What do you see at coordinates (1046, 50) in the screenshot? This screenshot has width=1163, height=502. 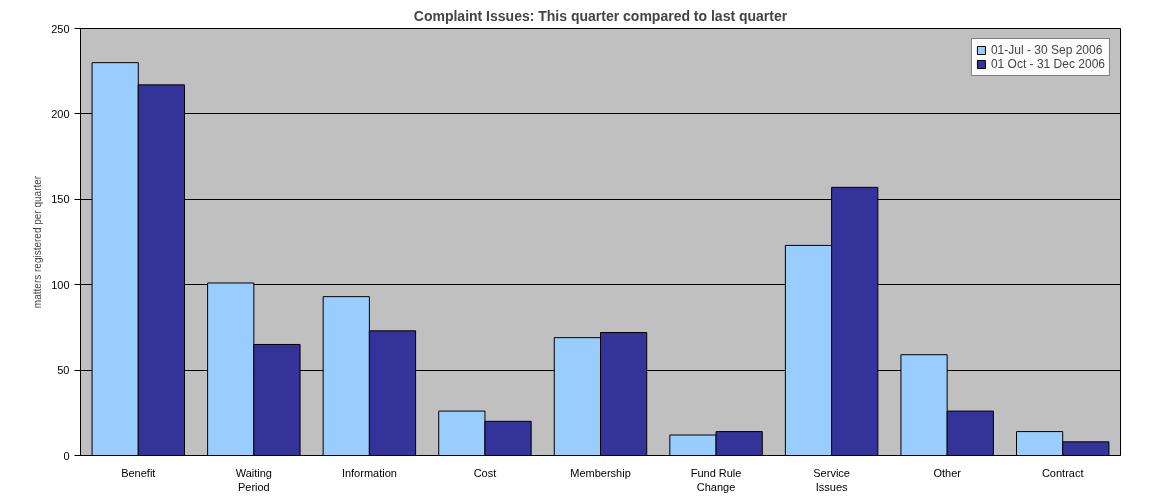 I see `legend-label: 01-Jul - 30 Sep 2006` at bounding box center [1046, 50].